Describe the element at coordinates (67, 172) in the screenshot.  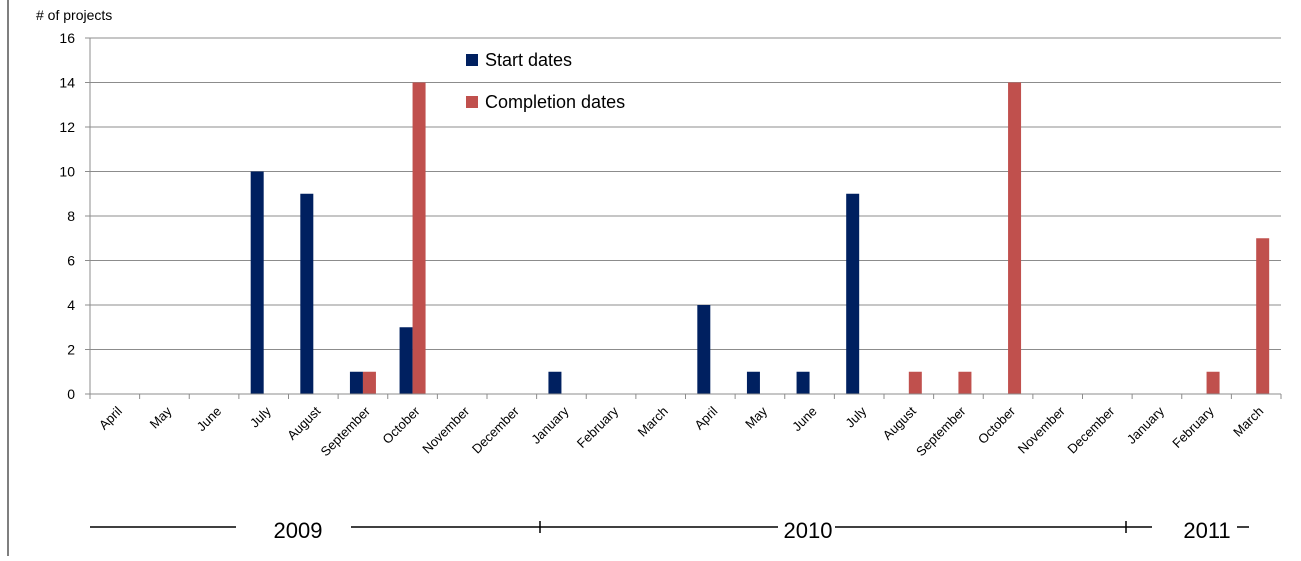
I see `y-tick-label: 10` at that location.